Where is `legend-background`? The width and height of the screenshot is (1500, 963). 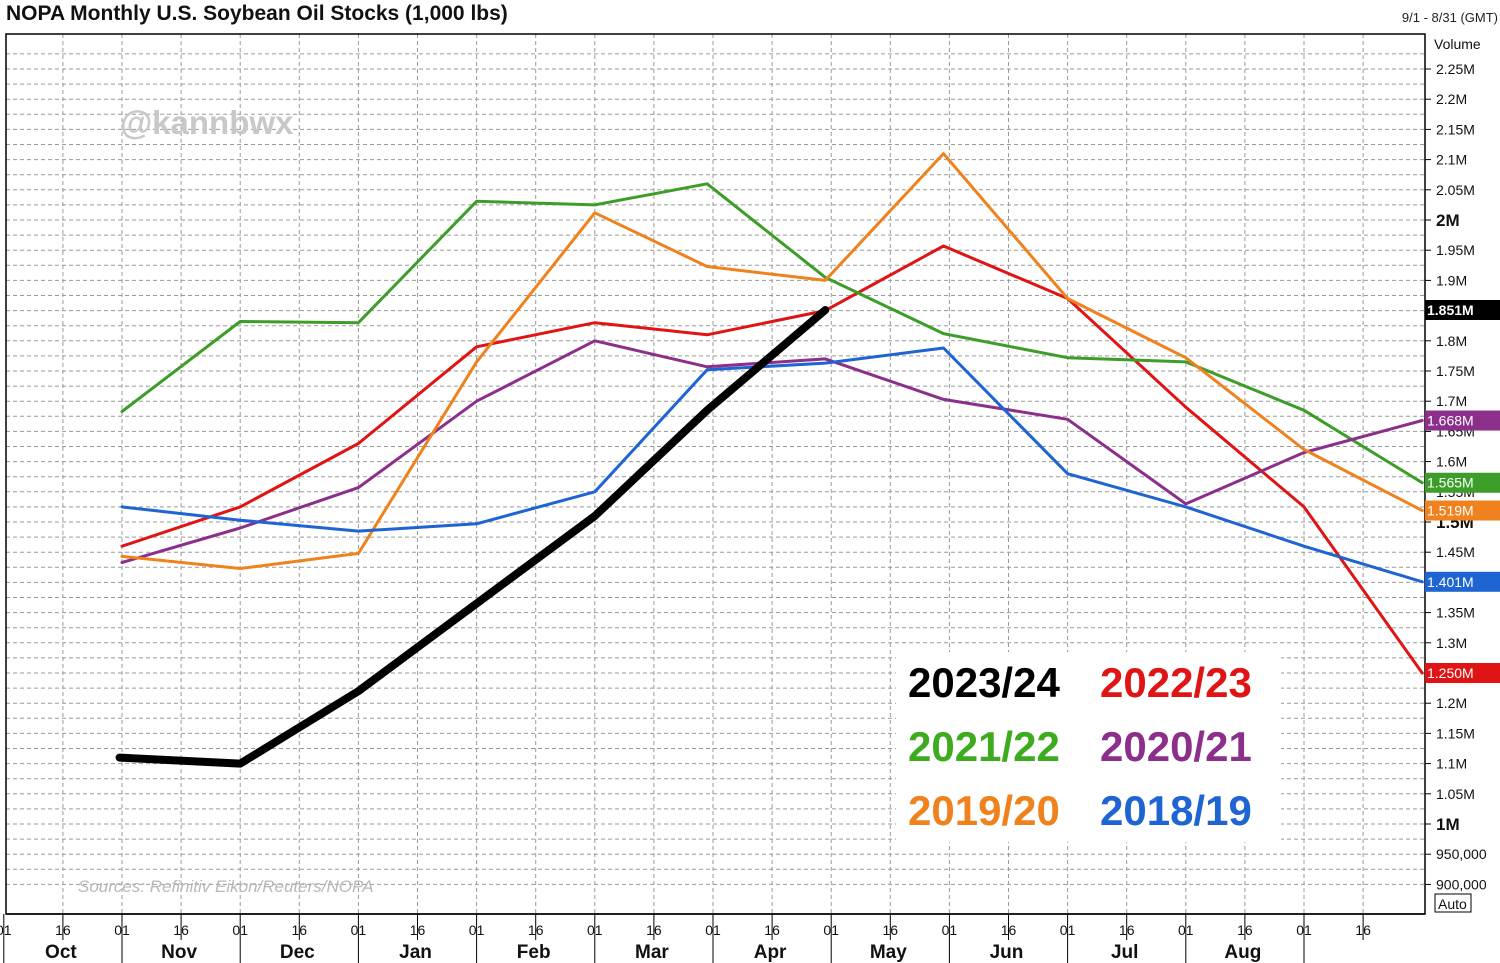 legend-background is located at coordinates (1088, 747).